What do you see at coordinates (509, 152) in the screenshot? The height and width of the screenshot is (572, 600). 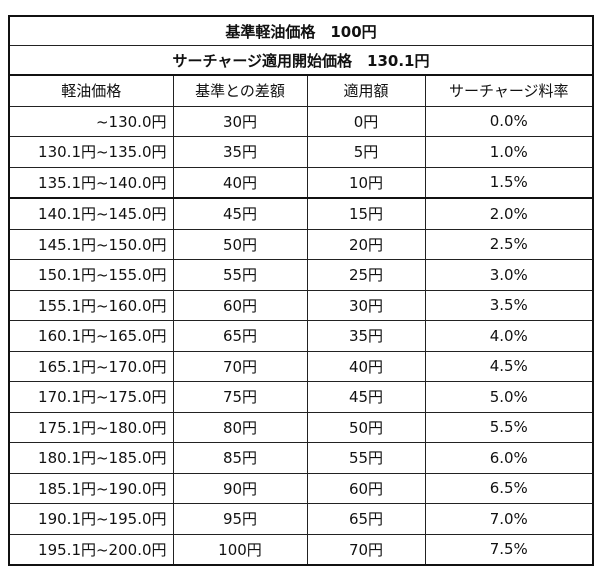 I see `surcharge-rate-cell: 1.0%` at bounding box center [509, 152].